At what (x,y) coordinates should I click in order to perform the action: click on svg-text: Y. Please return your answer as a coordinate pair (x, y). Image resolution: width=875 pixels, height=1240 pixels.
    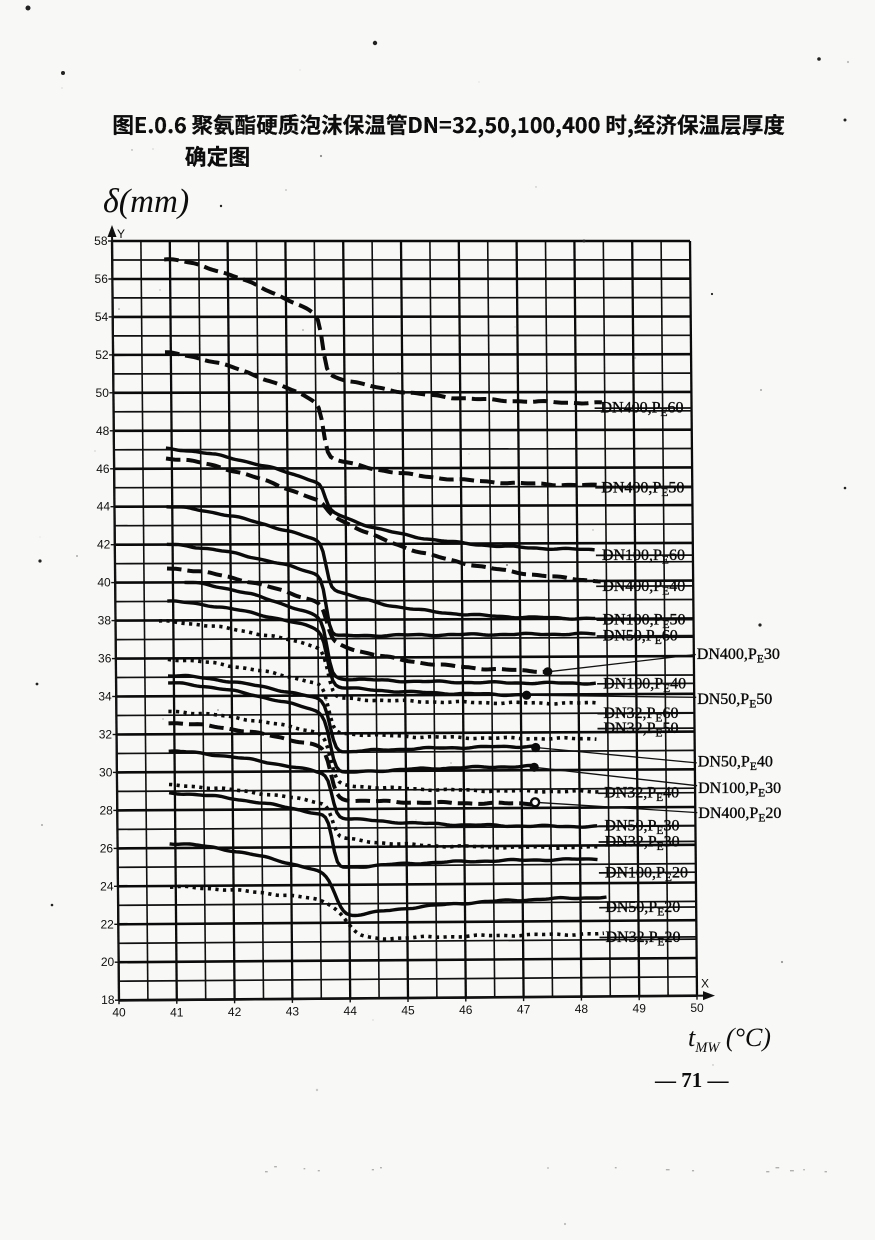
    Looking at the image, I should click on (121, 234).